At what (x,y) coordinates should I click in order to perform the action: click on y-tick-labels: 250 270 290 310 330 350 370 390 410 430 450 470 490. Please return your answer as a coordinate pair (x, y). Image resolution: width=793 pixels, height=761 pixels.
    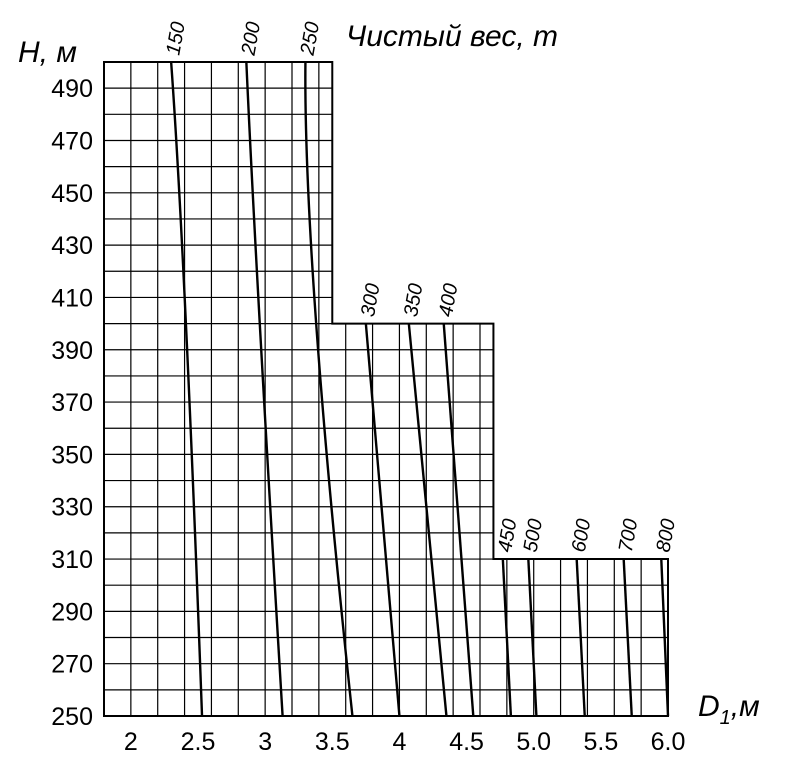
    Looking at the image, I should click on (72, 403).